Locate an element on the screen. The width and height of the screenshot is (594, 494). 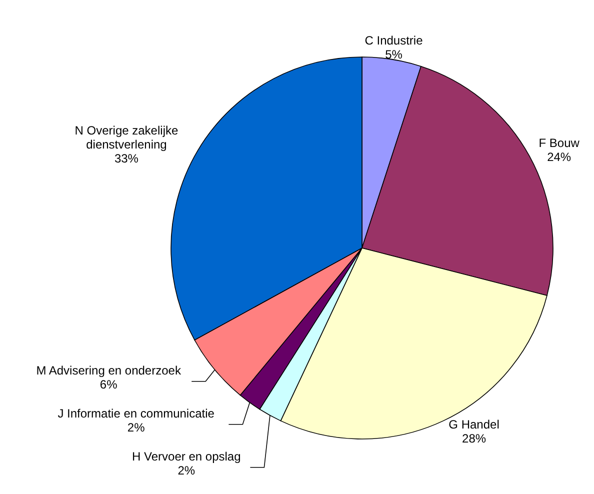
slice-label: G Handel is located at coordinates (474, 425).